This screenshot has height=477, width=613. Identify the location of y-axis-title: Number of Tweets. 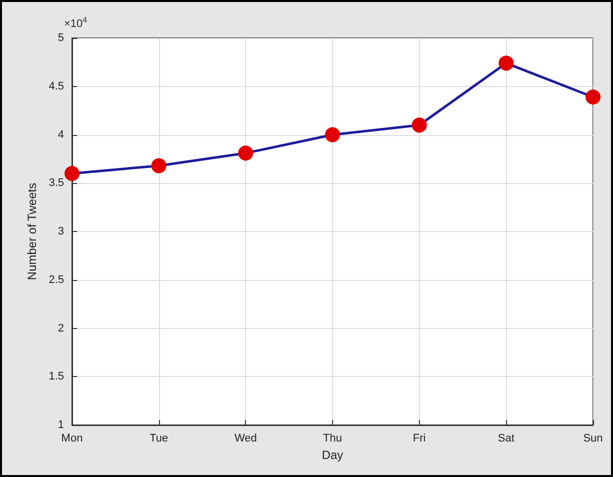
(31, 231).